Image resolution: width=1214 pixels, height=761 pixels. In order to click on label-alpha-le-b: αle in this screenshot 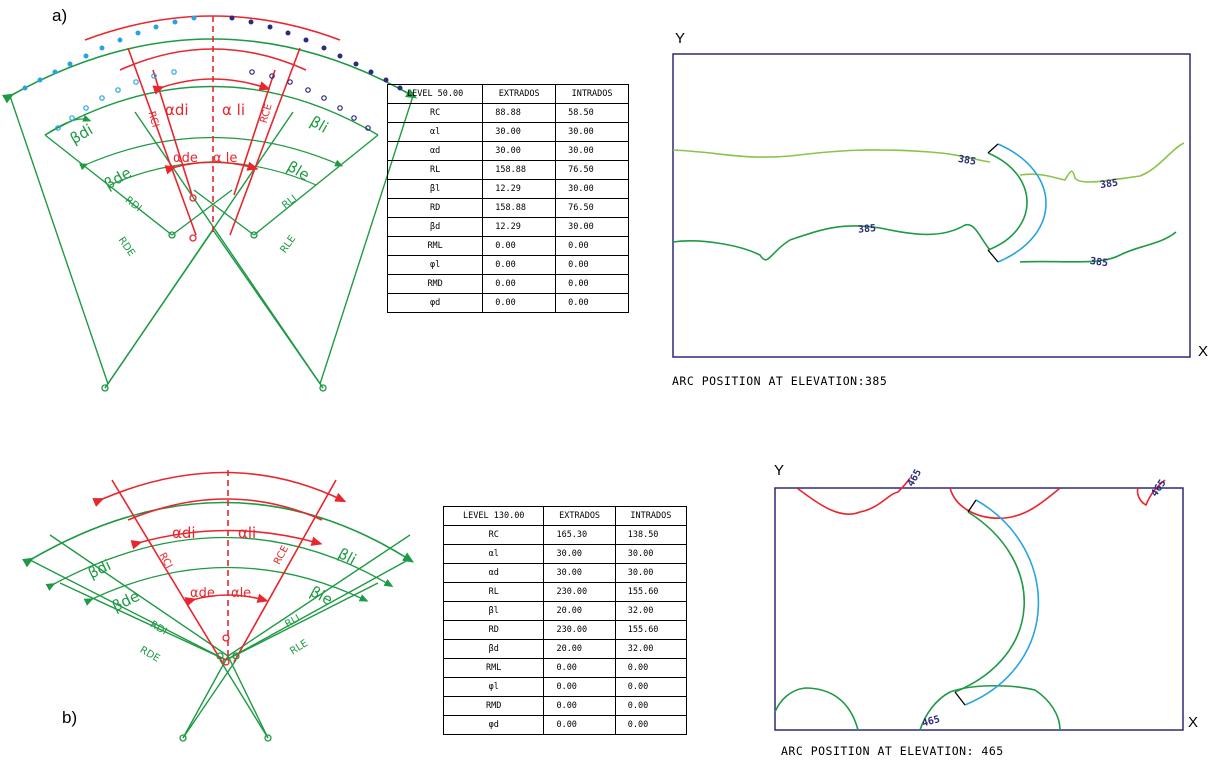, I will do `click(241, 593)`.